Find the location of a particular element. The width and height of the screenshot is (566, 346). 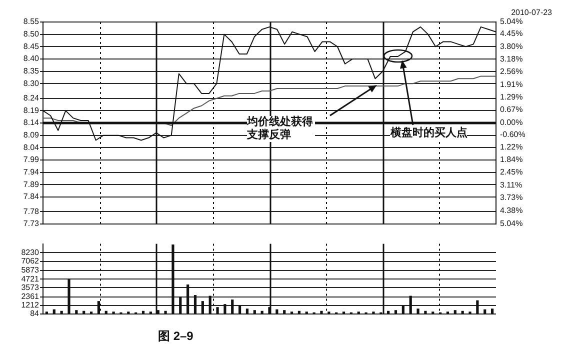

annotation: 均价线处获得支撑反弹 is located at coordinates (280, 129).